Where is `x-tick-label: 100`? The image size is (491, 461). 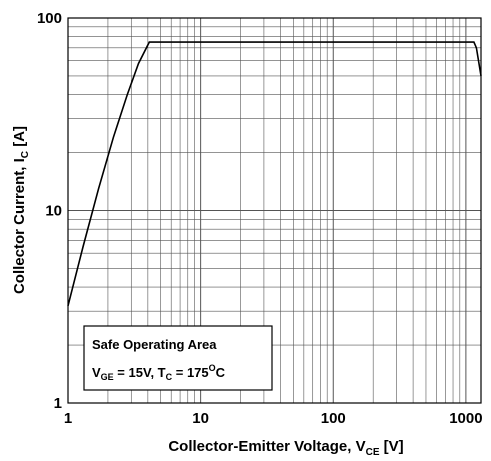 x-tick-label: 100 is located at coordinates (333, 418).